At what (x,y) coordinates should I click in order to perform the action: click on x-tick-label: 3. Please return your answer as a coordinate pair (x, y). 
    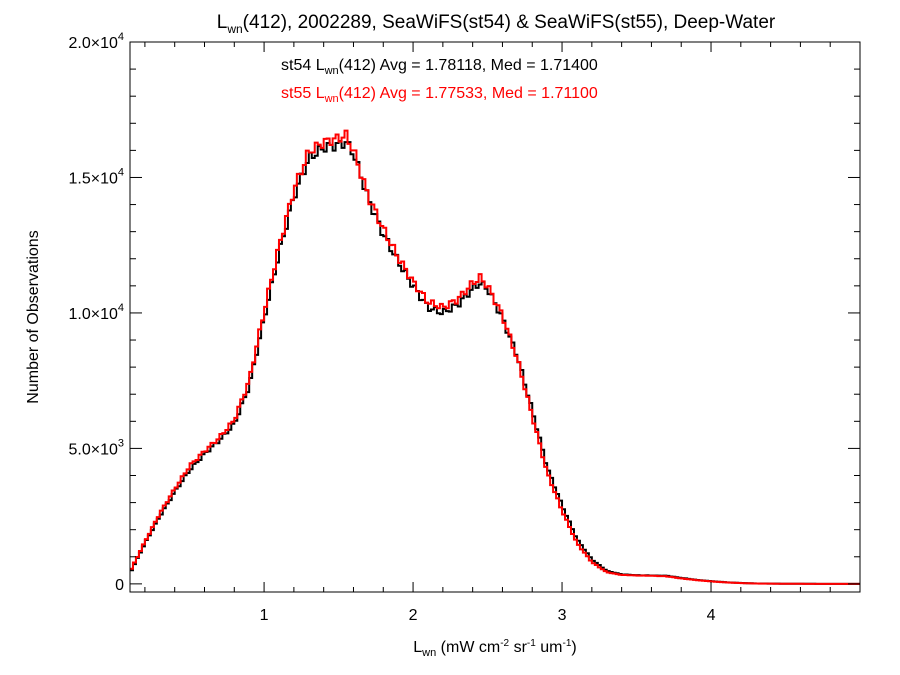
    Looking at the image, I should click on (562, 615).